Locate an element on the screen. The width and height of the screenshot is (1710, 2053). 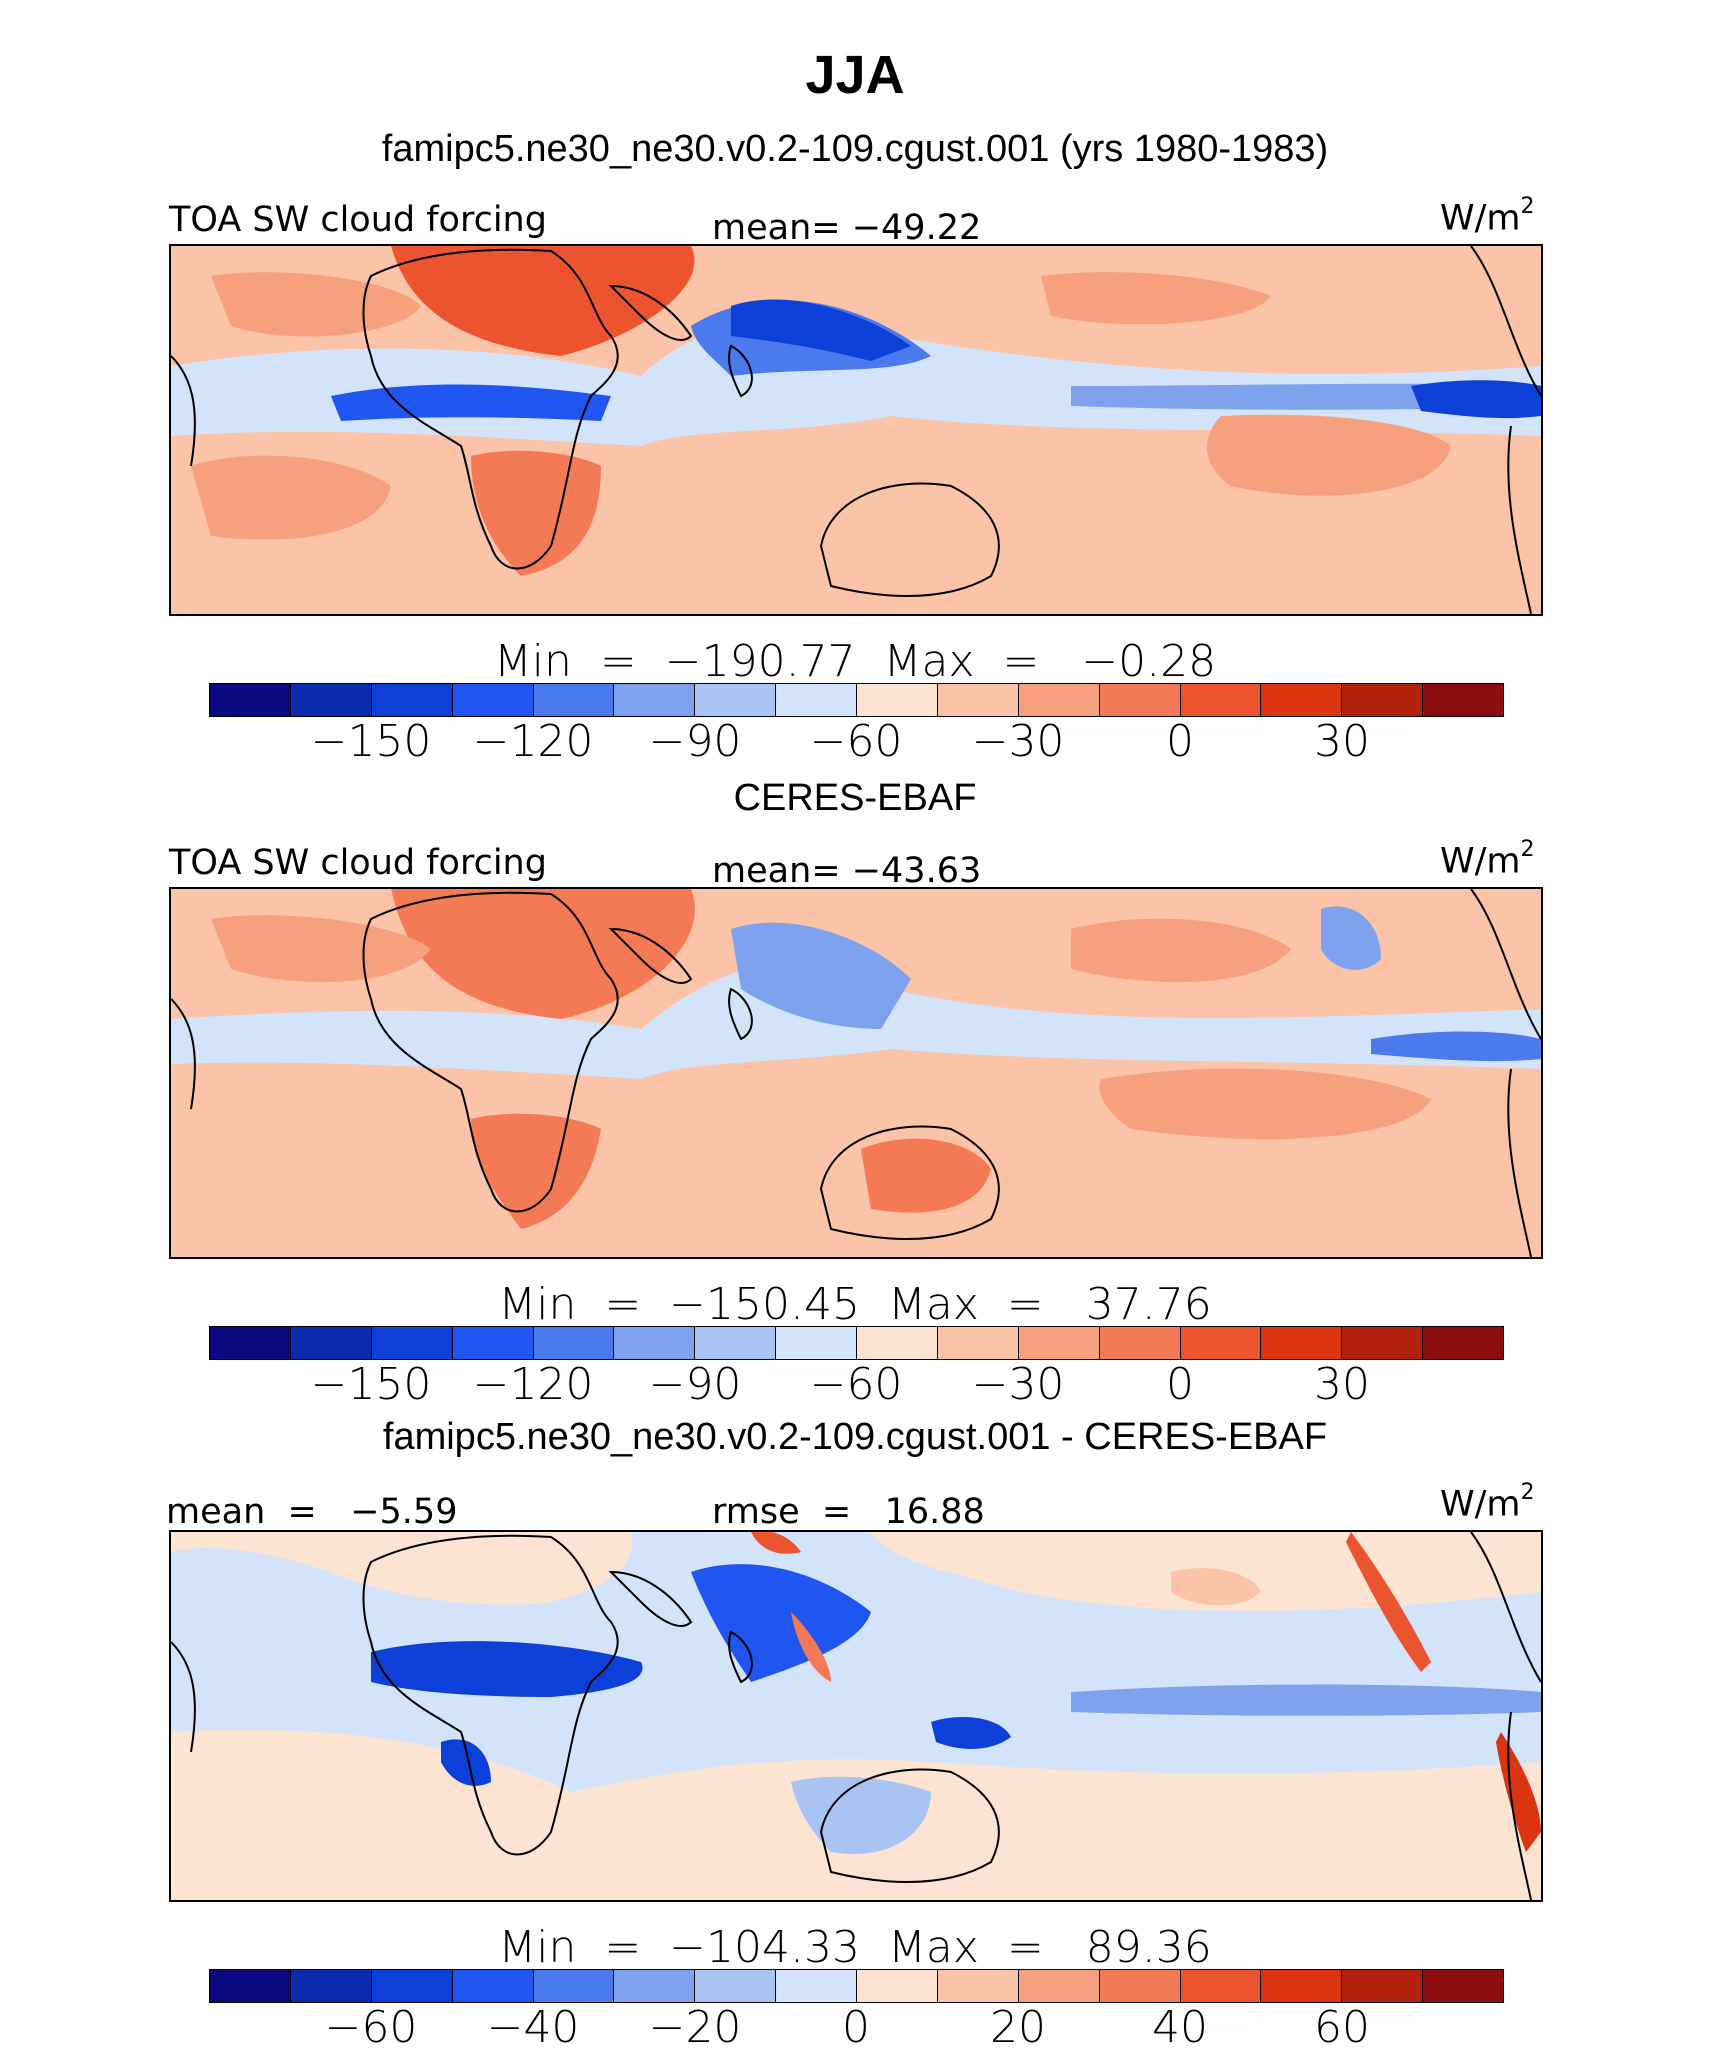
panel-1-map is located at coordinates (856, 430).